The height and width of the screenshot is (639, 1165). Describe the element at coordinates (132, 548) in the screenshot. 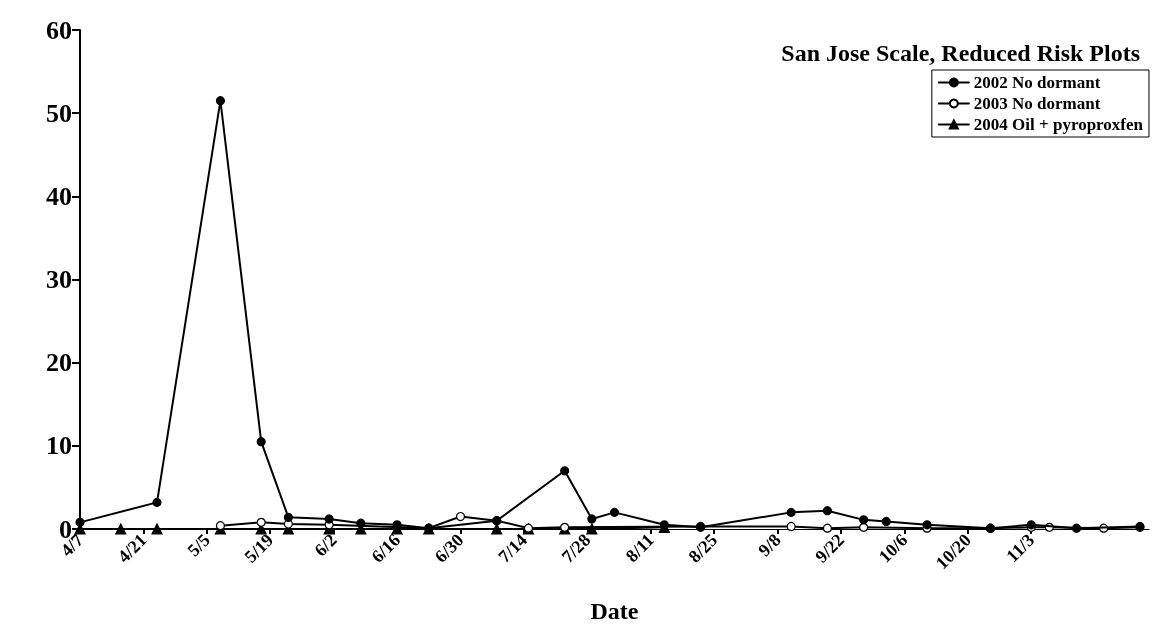

I see `x-tick-label: 4/21` at that location.